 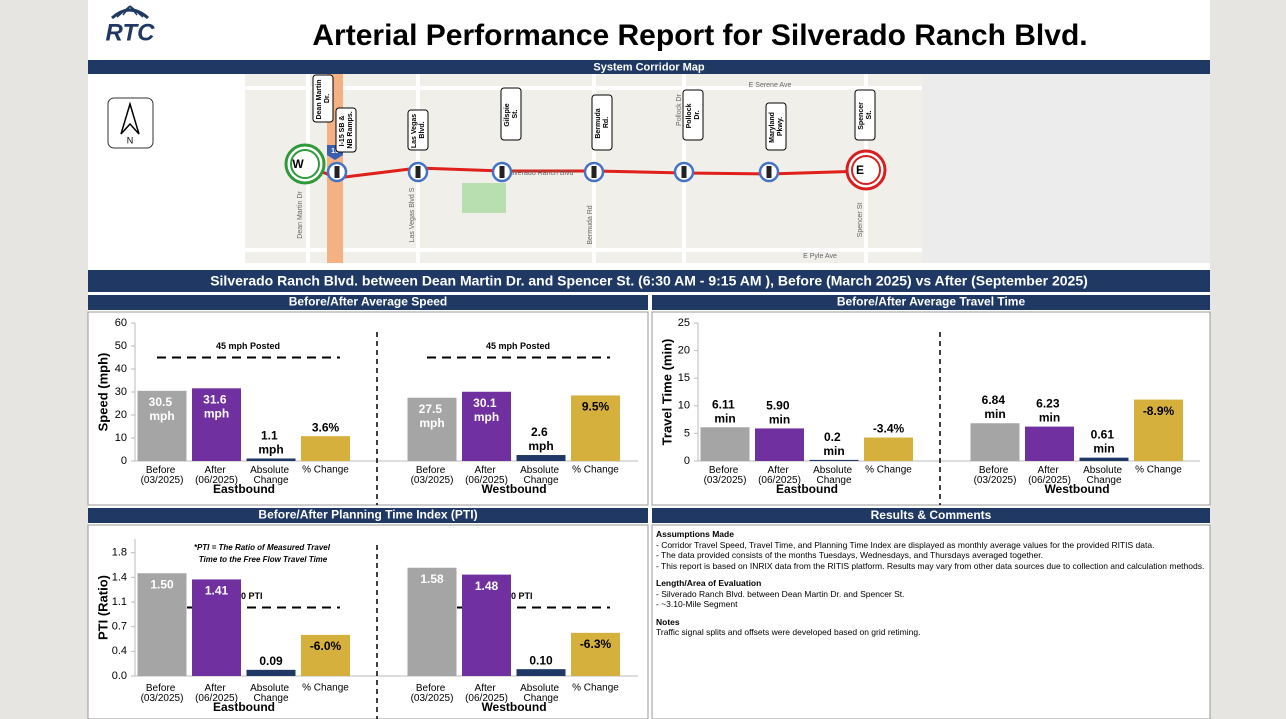 I want to click on y-tick-label: 10, so click(x=121, y=438).